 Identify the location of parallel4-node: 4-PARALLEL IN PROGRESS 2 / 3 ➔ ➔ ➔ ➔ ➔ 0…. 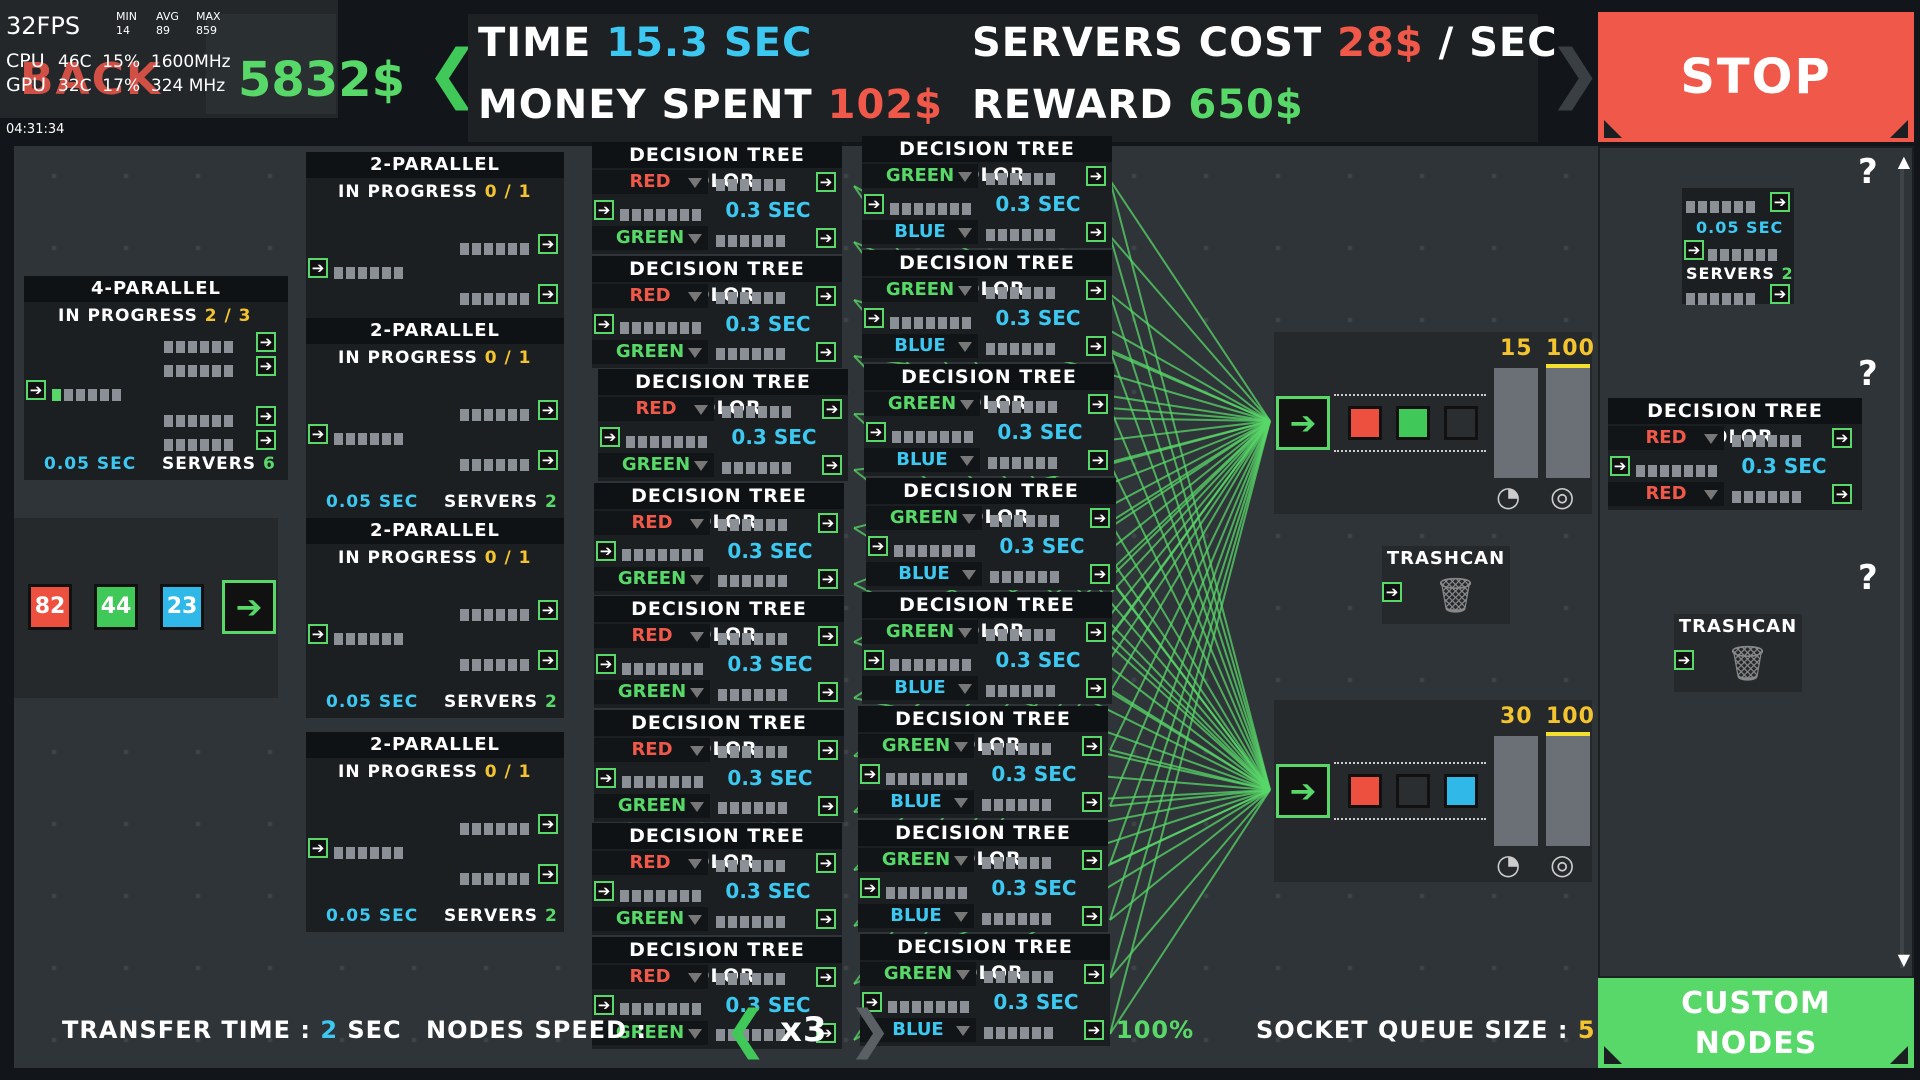
(156, 378).